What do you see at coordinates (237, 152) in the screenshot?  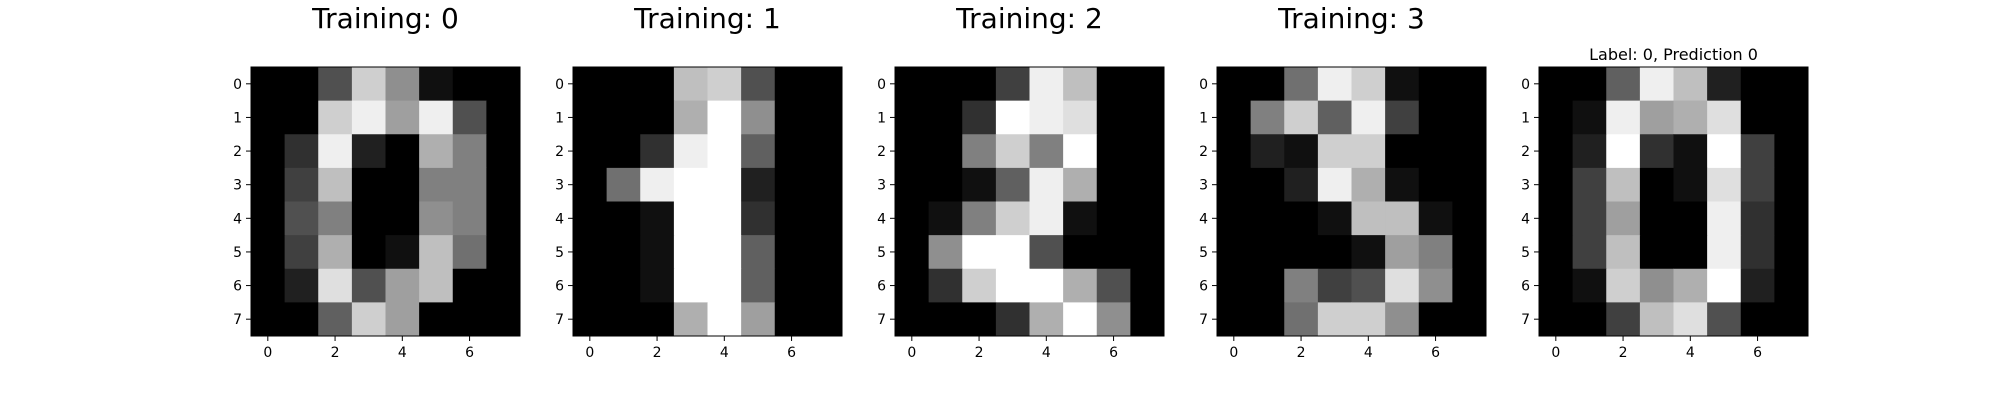 I see `y-tick-label: 2` at bounding box center [237, 152].